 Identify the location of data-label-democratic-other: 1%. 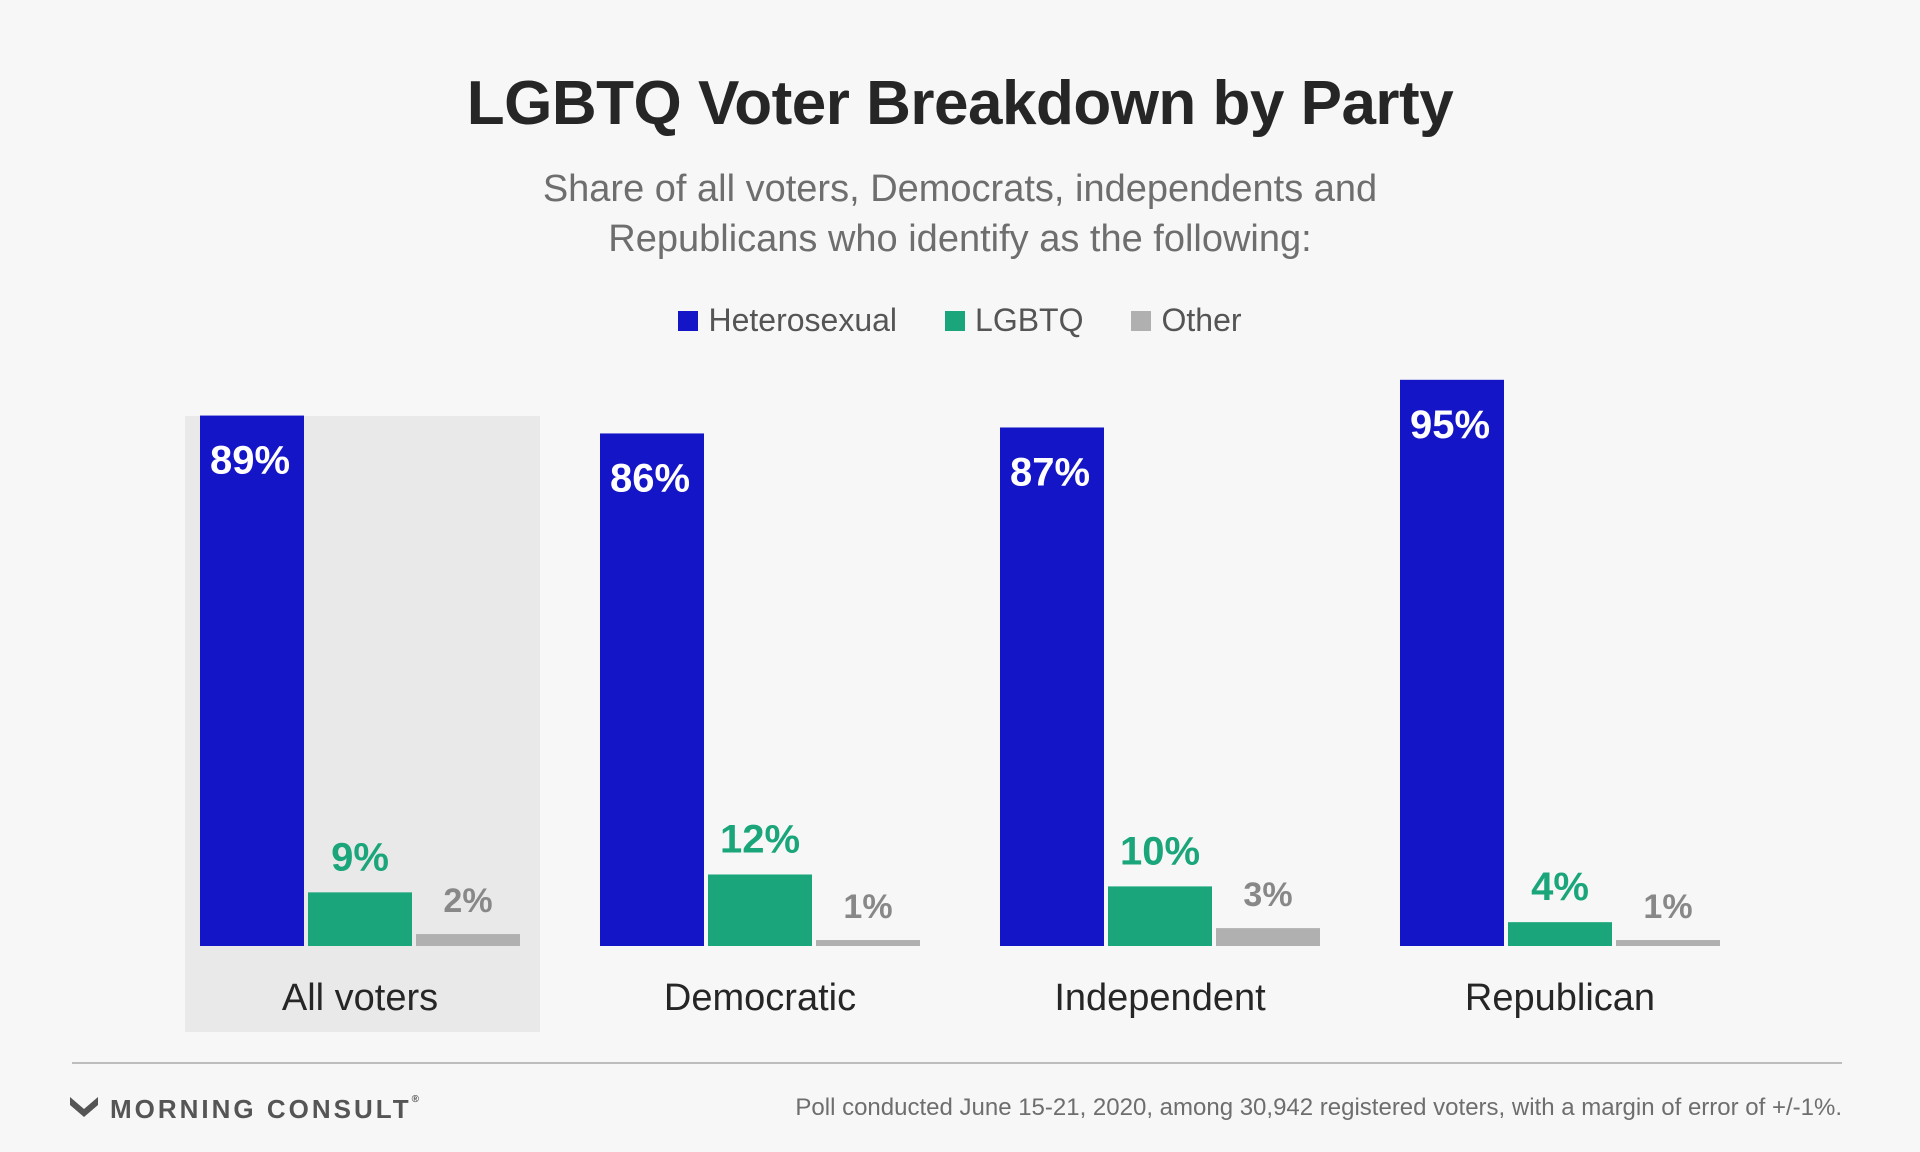
(867, 907).